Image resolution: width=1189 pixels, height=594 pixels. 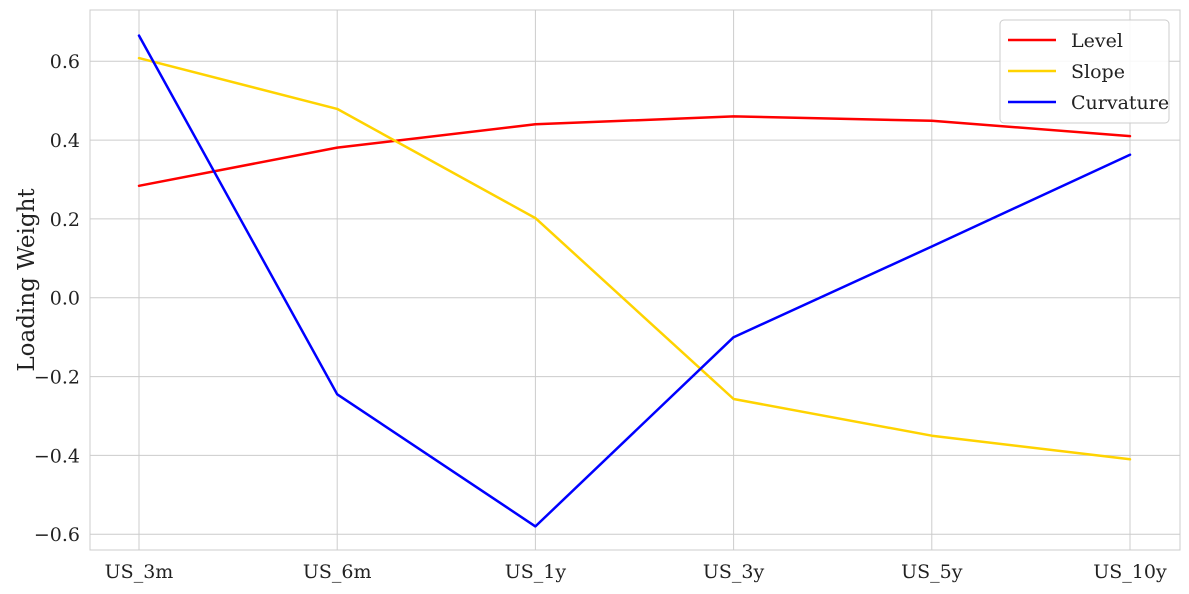 I want to click on series-line-level, so click(x=634, y=151).